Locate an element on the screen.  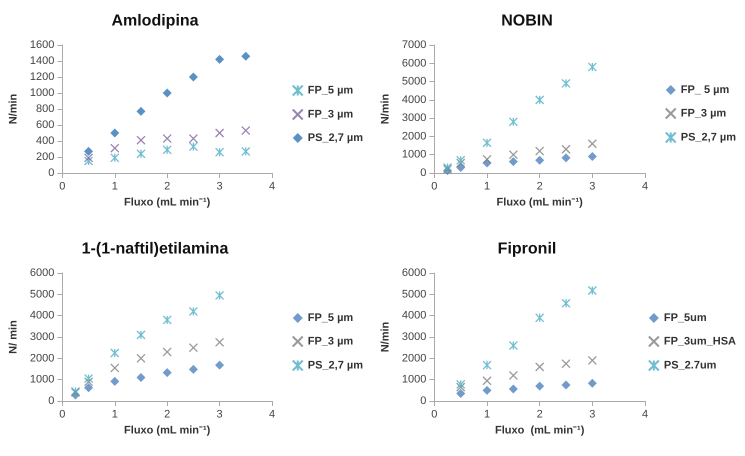
chart-title: 1-(1-naftil)etilamina is located at coordinates (155, 249).